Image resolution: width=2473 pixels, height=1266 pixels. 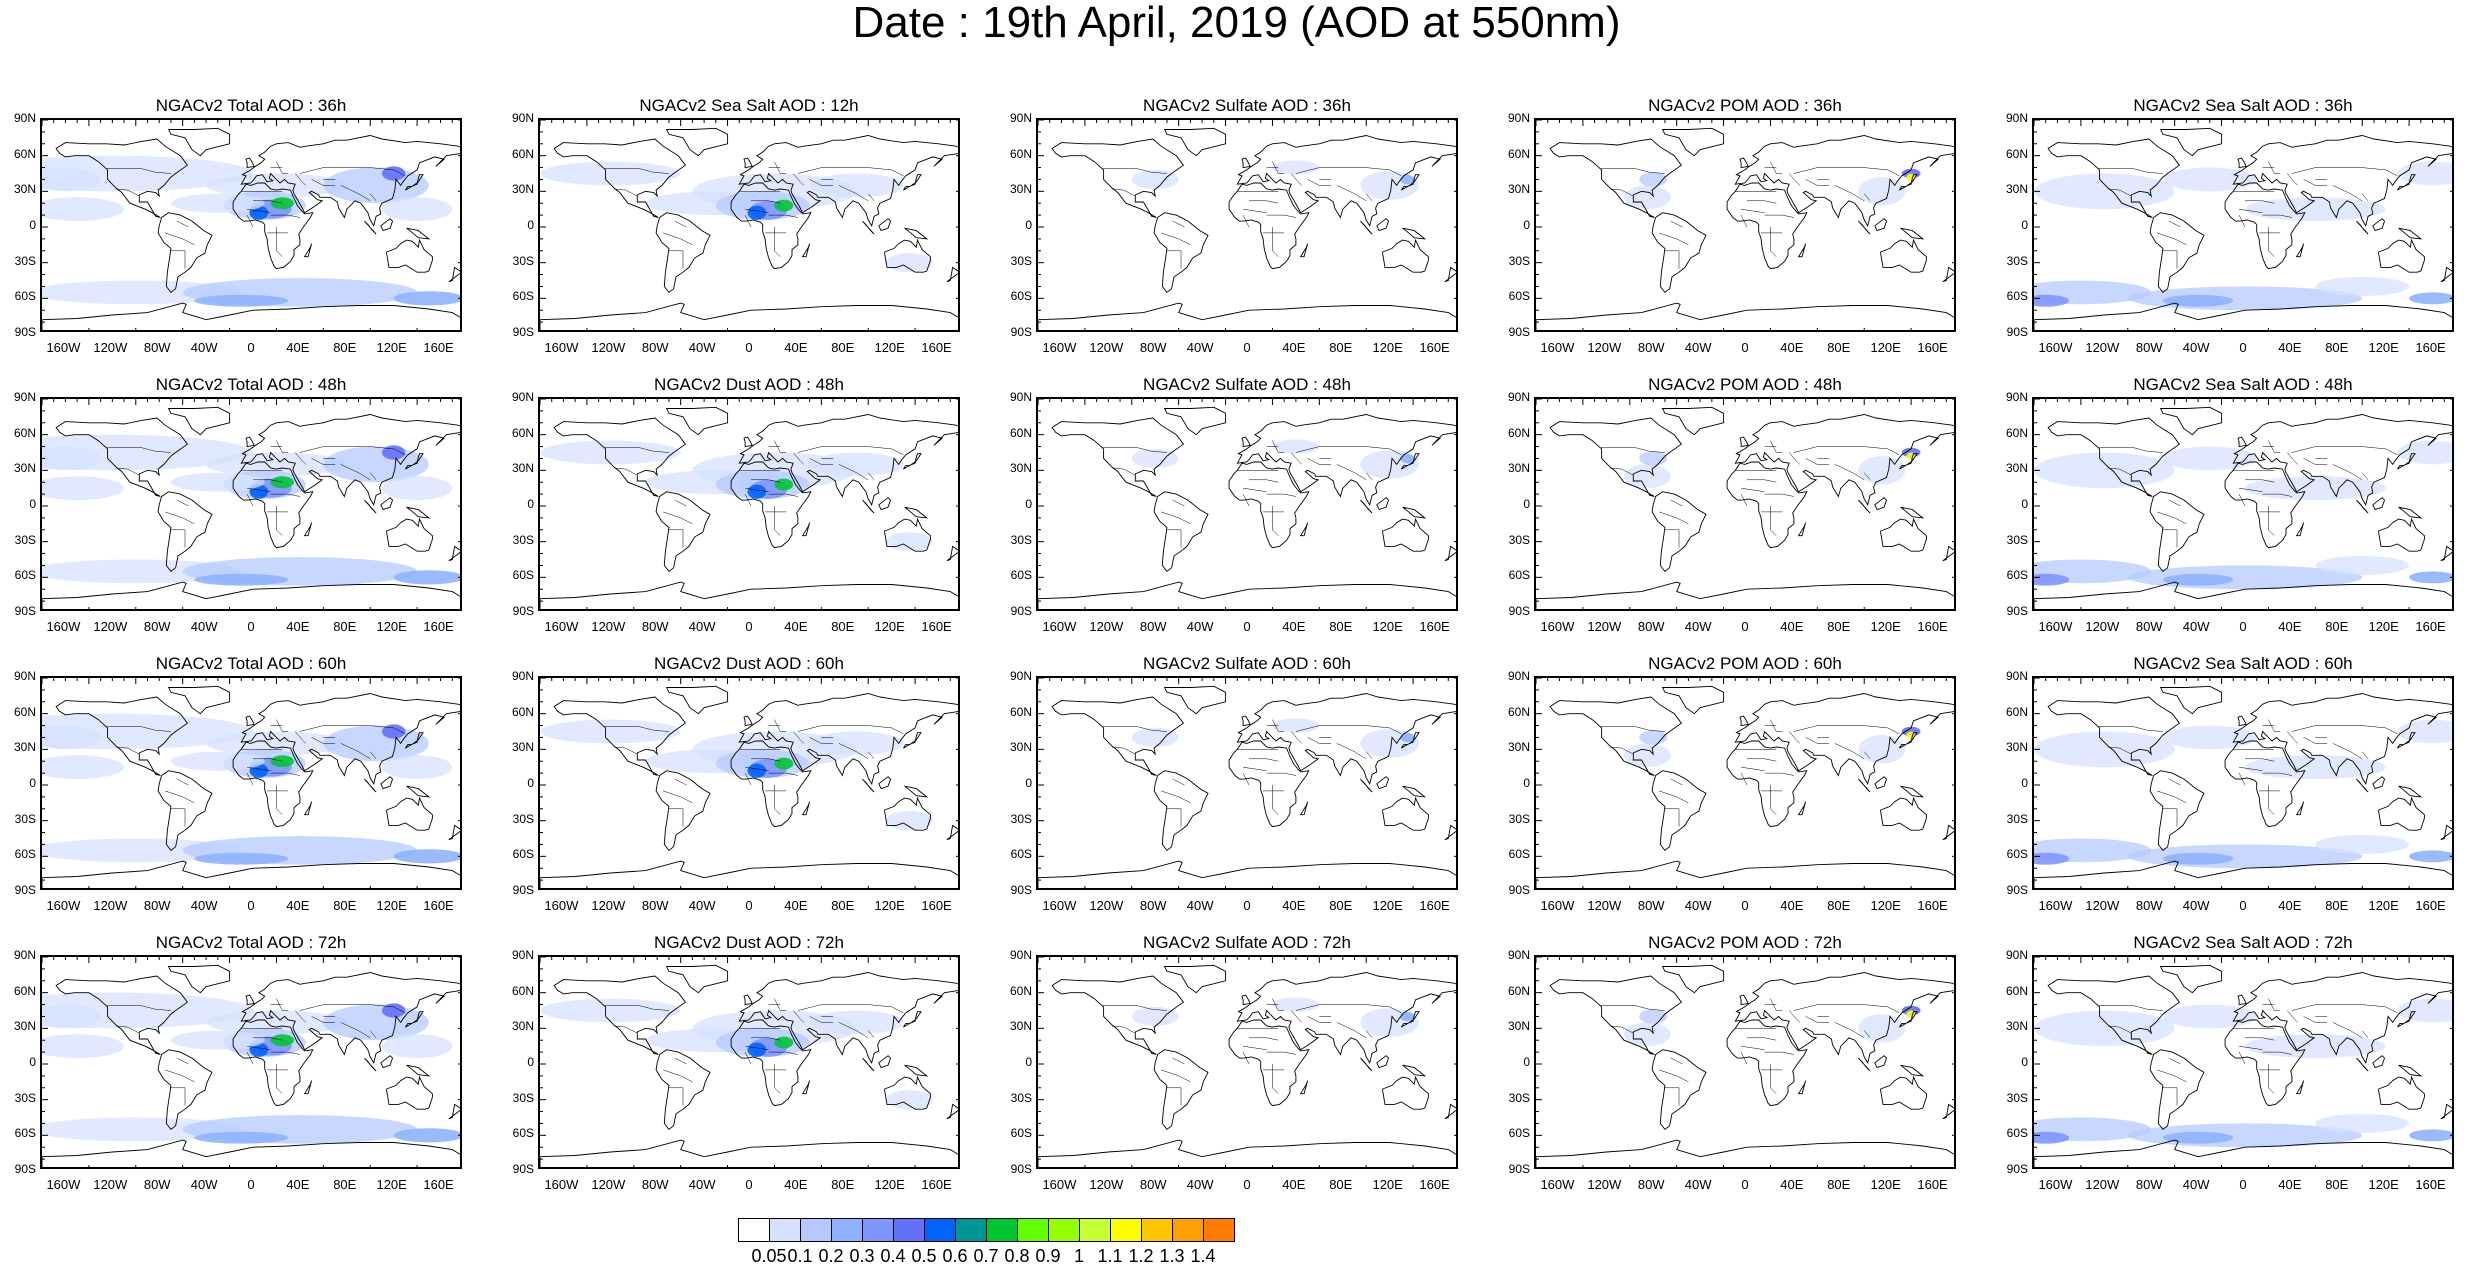 I want to click on latitude-tick-label: 60S, so click(x=1519, y=575).